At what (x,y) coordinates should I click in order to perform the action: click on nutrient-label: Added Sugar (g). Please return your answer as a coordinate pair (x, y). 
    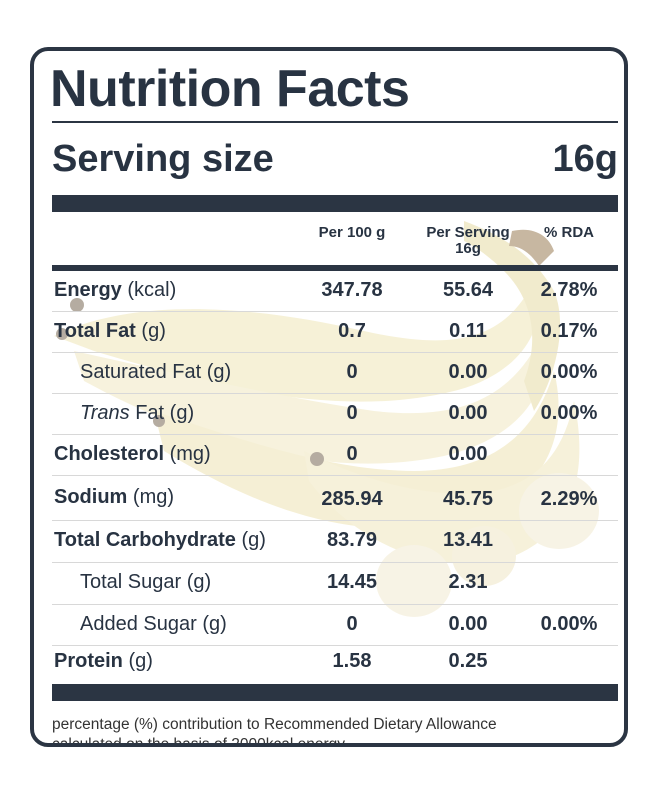
    Looking at the image, I should click on (153, 624).